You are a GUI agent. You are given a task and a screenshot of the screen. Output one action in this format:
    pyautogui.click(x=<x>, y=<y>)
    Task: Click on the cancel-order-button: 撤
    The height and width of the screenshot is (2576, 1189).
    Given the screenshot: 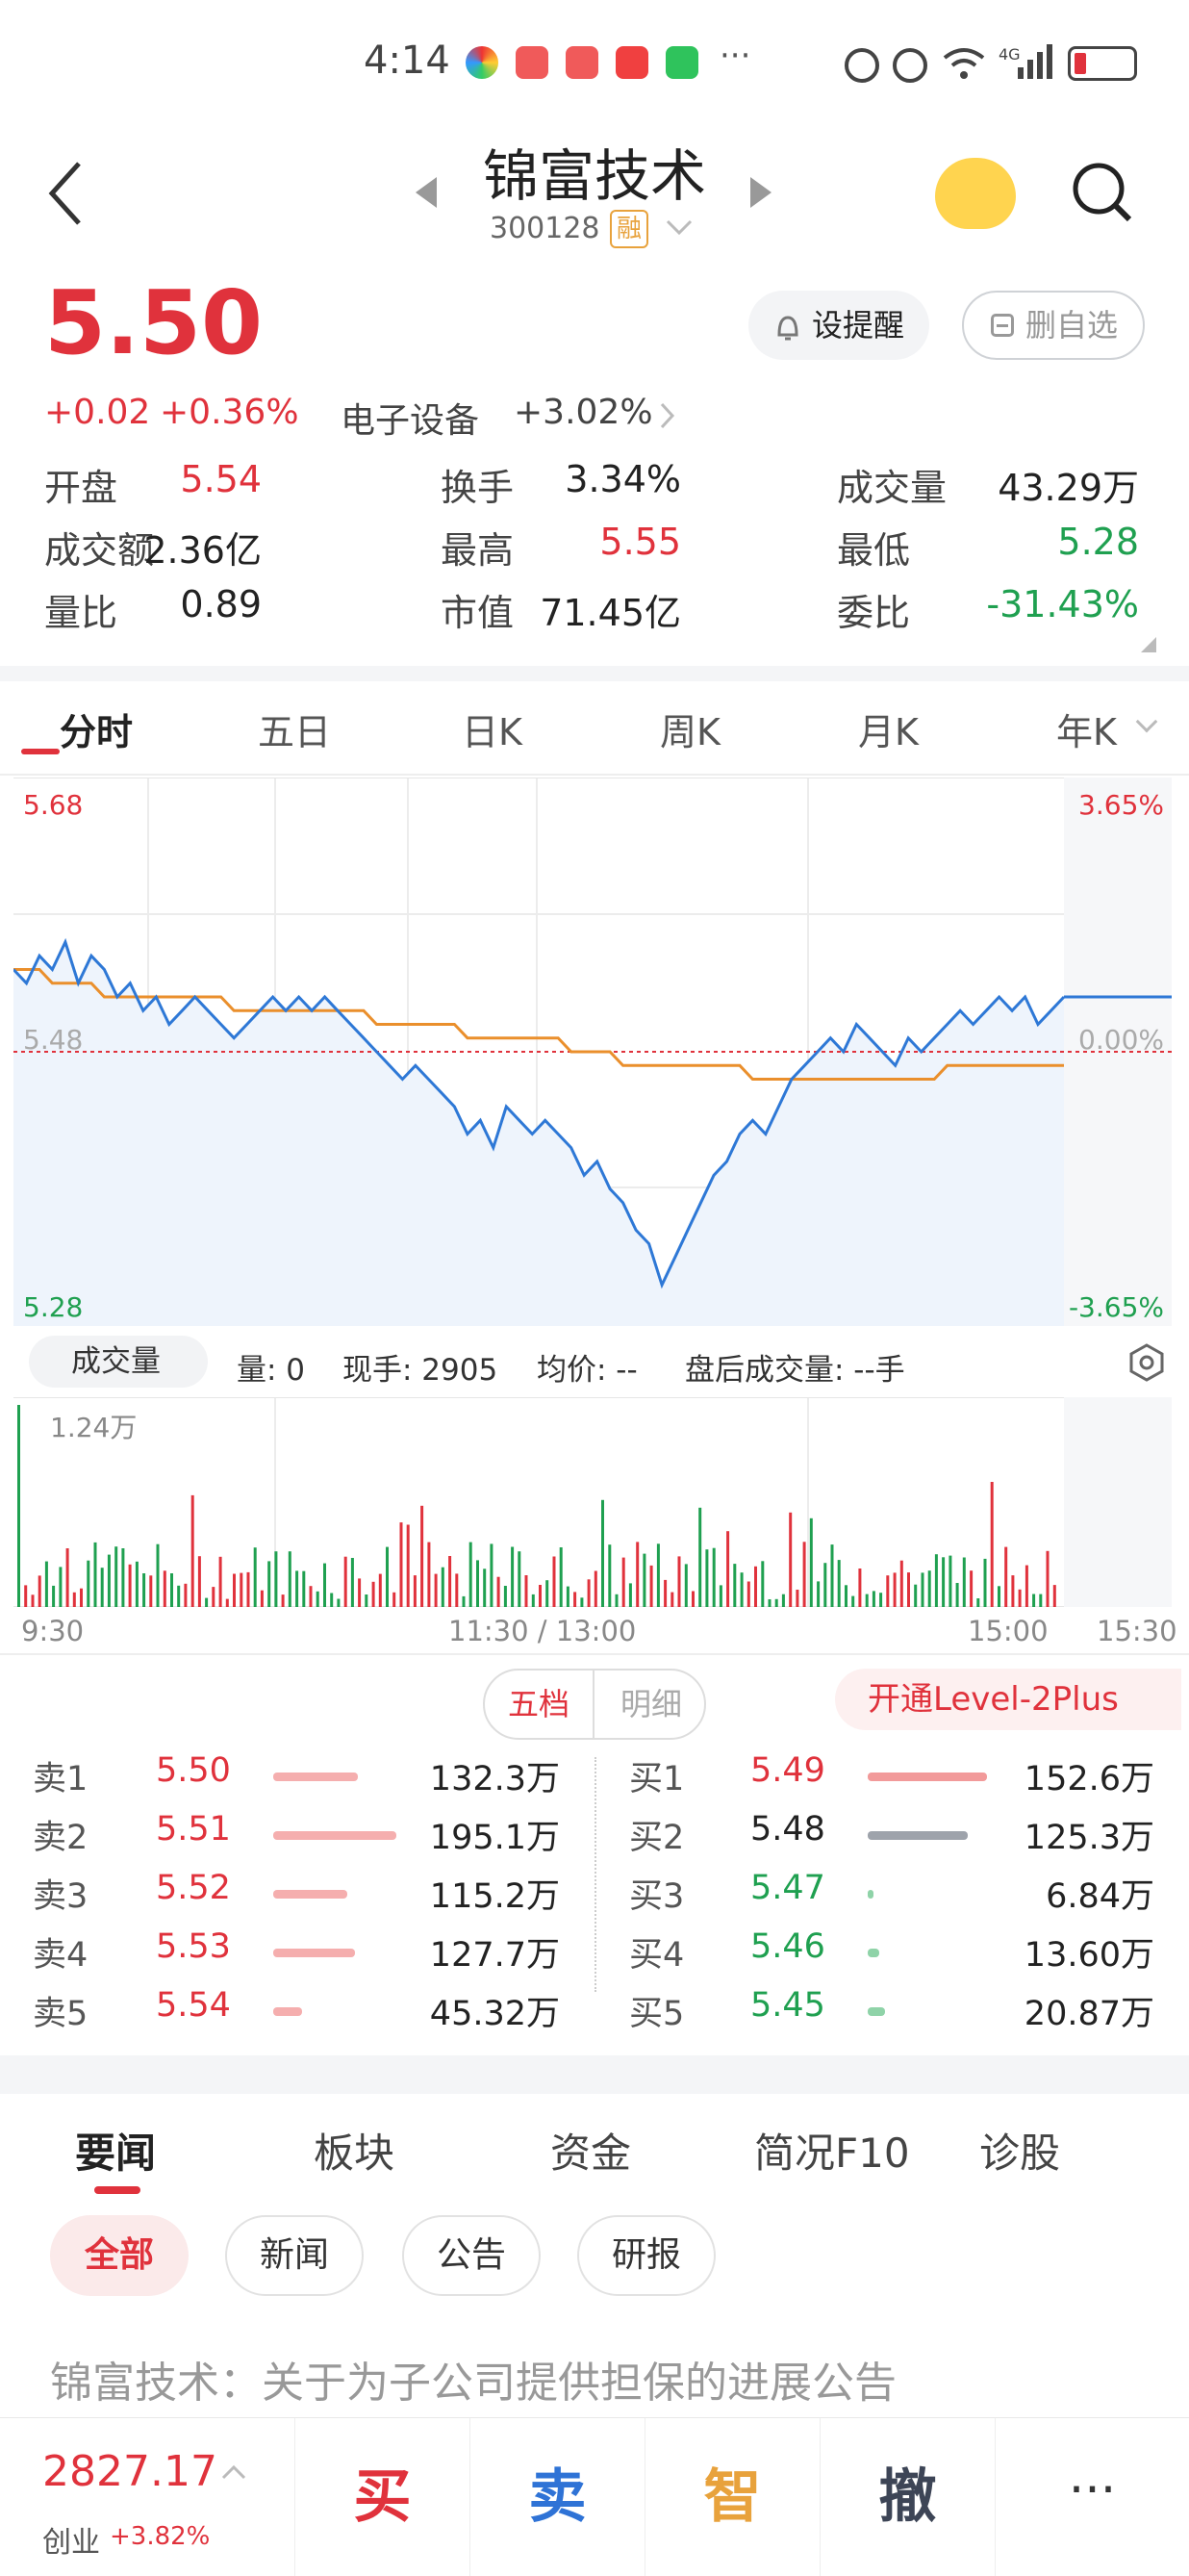 What is the action you would take?
    pyautogui.click(x=907, y=2497)
    